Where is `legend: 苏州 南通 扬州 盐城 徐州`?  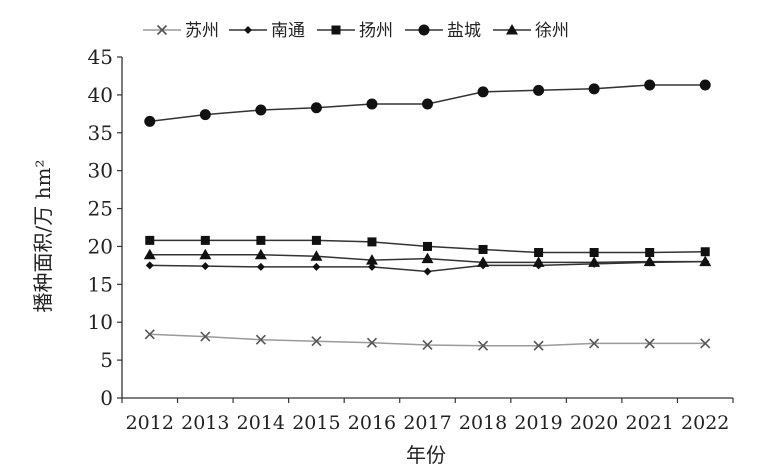 legend: 苏州 南通 扬州 盐城 徐州 is located at coordinates (356, 31).